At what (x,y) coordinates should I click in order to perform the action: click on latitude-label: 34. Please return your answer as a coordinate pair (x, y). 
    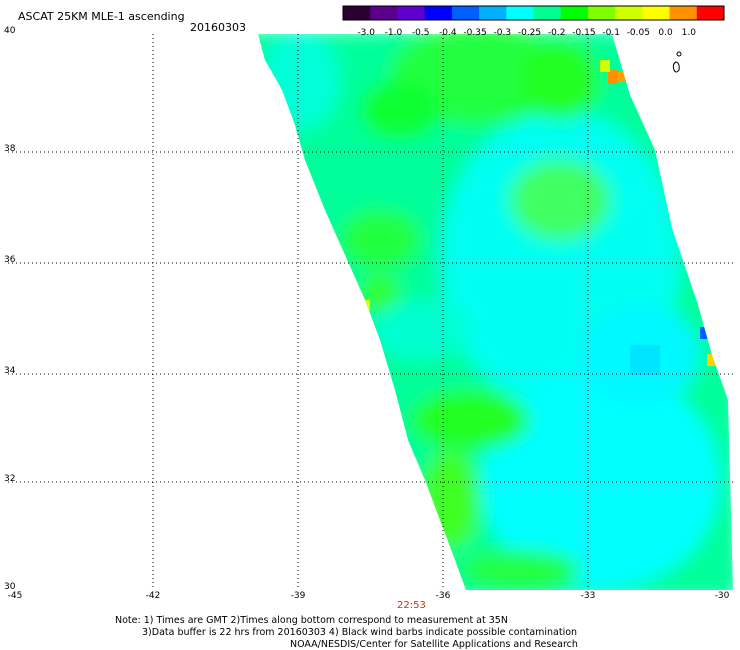
    Looking at the image, I should click on (10, 371).